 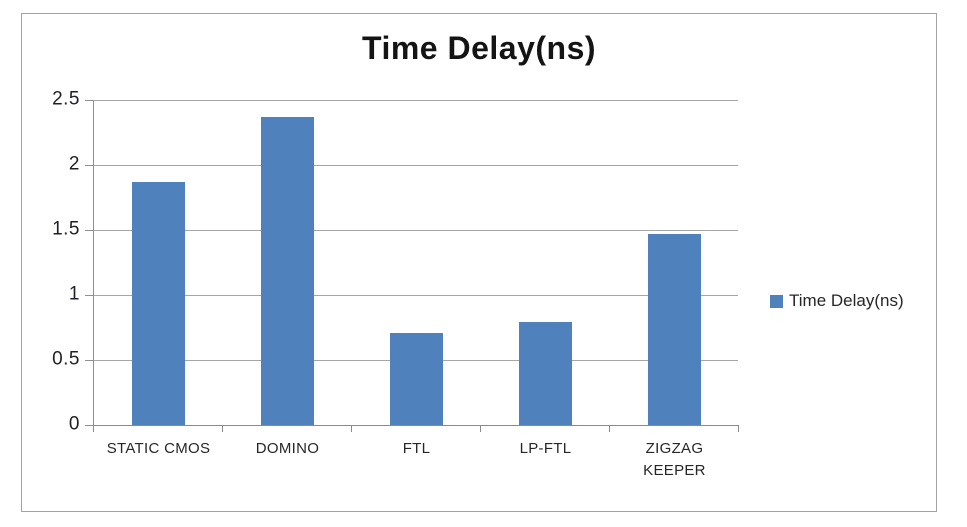 I want to click on y-axis-tick-label: 1.5, so click(x=66, y=229).